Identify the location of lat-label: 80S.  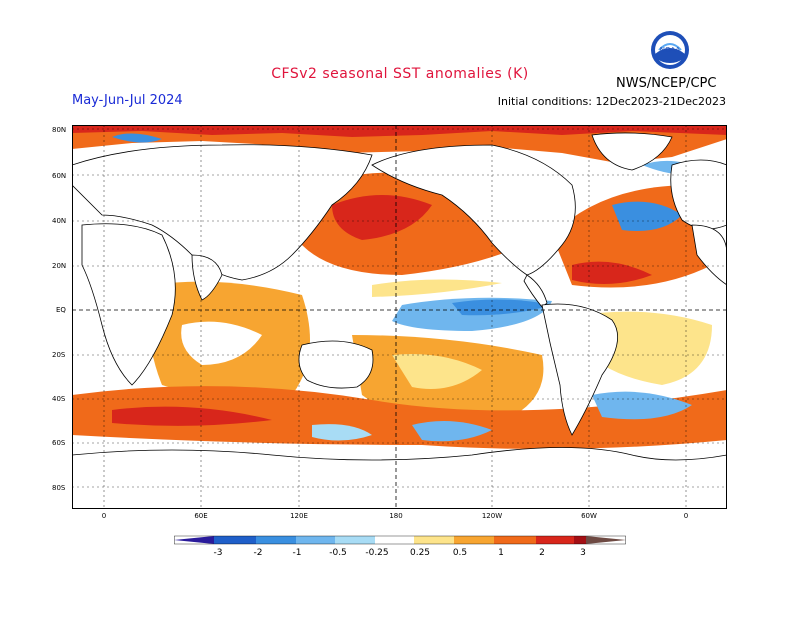
(59, 488).